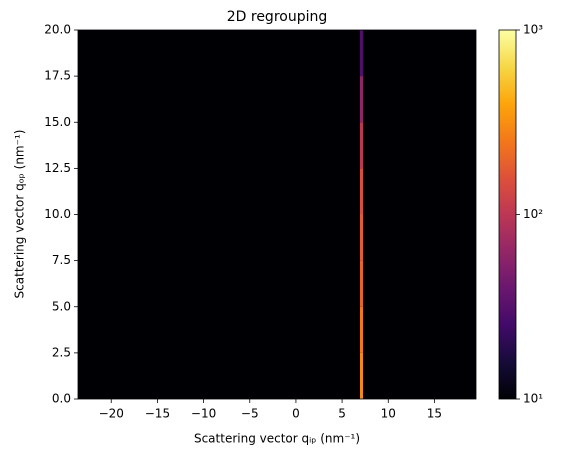 Image resolution: width=562 pixels, height=464 pixels. Describe the element at coordinates (61, 306) in the screenshot. I see `y-tick-label: 5.0` at that location.